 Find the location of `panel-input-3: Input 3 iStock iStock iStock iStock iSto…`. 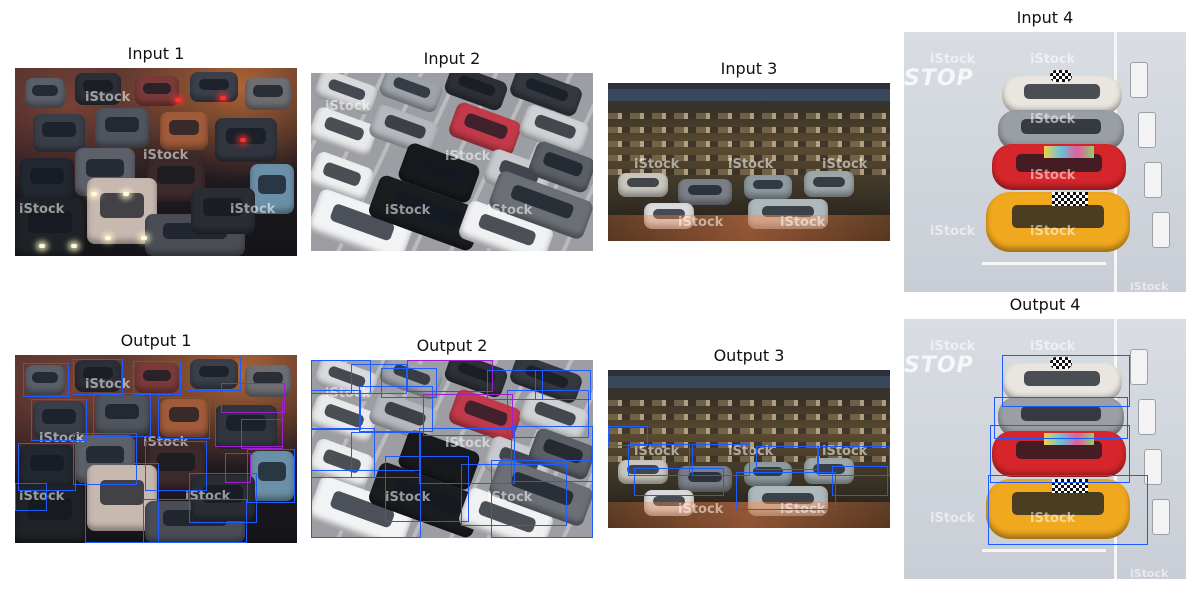

panel-input-3: Input 3 iStock iStock iStock iStock iSto… is located at coordinates (749, 150).